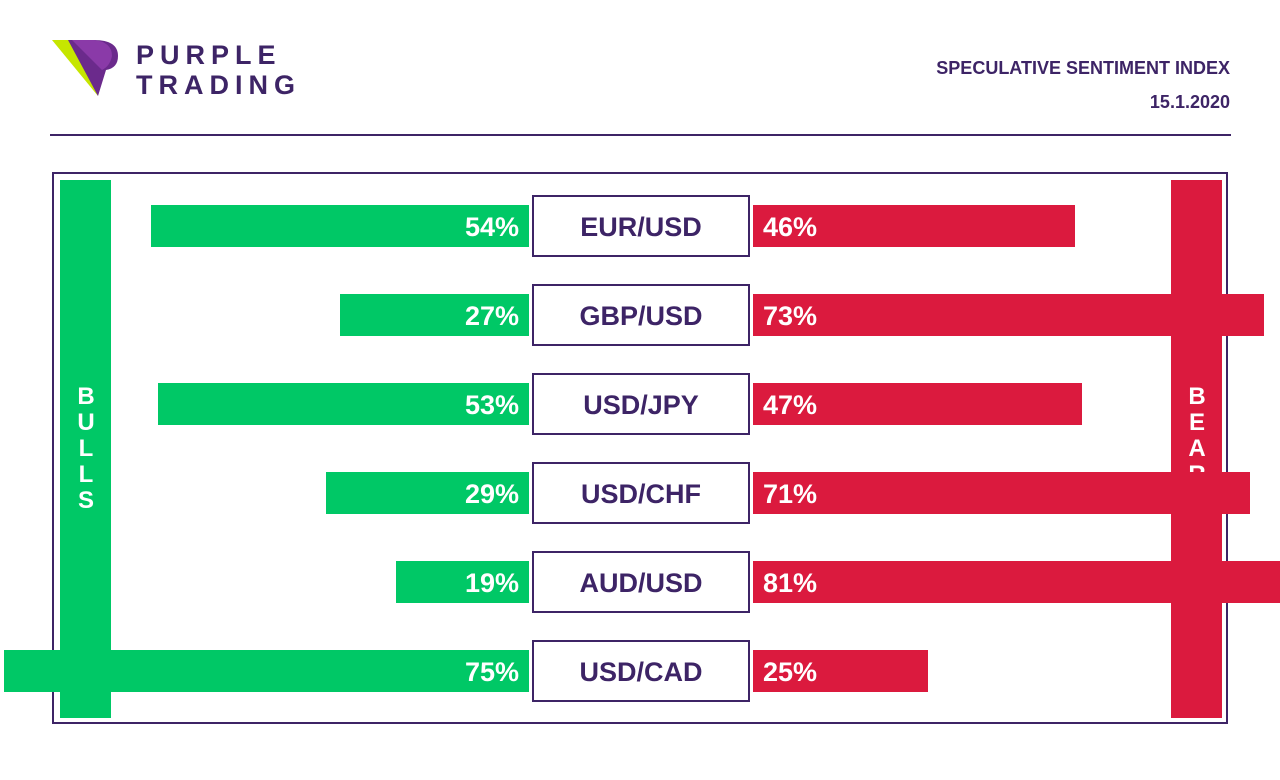  Describe the element at coordinates (492, 405) in the screenshot. I see `bull-value-label: 53%` at that location.